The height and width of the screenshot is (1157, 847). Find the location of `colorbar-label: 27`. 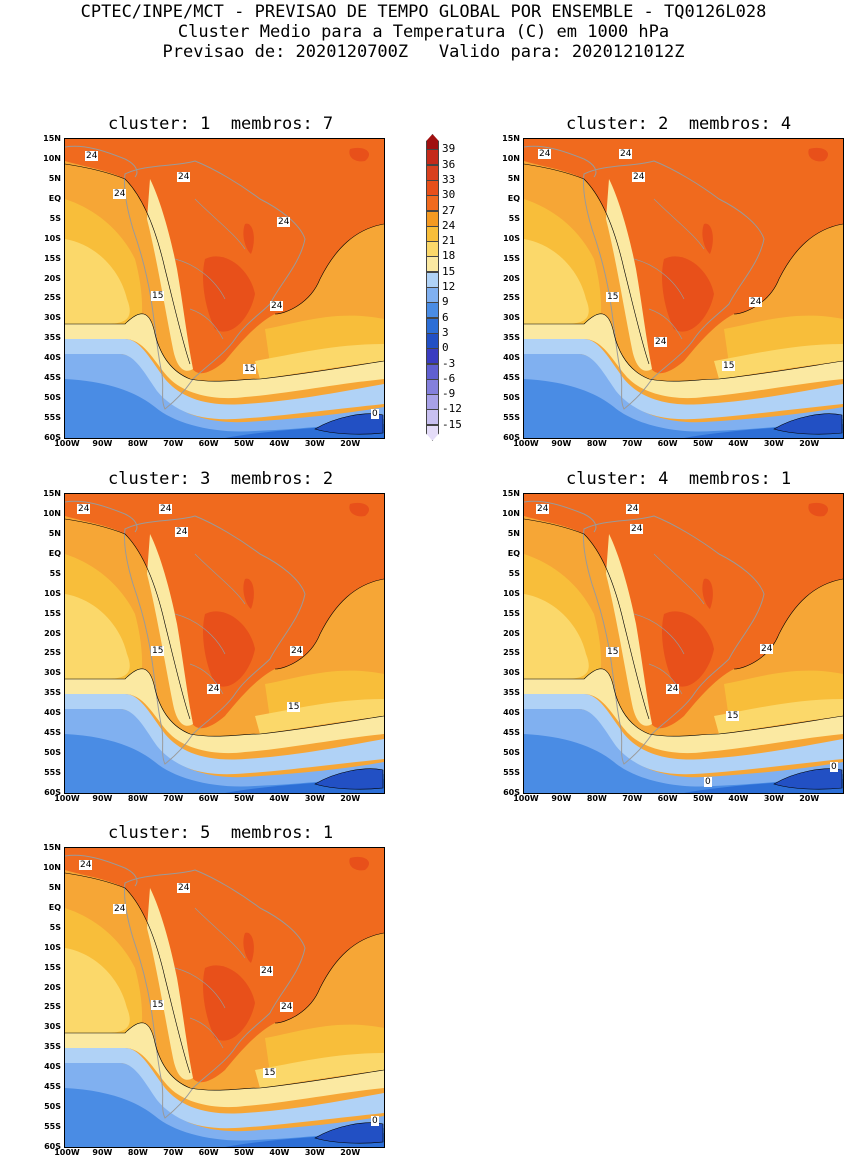

colorbar-label: 27 is located at coordinates (449, 210).